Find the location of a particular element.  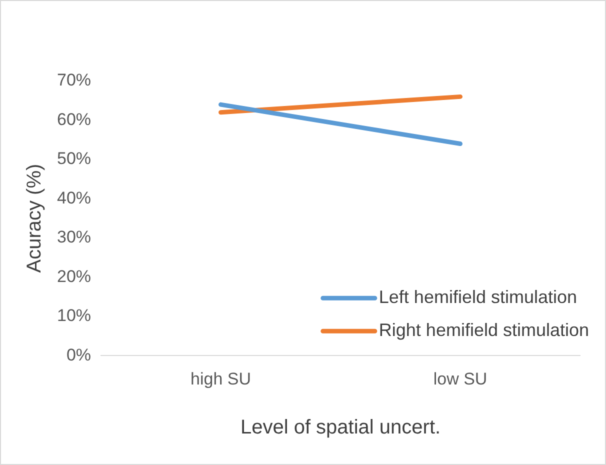

y-tick-label: 30% is located at coordinates (74, 237).